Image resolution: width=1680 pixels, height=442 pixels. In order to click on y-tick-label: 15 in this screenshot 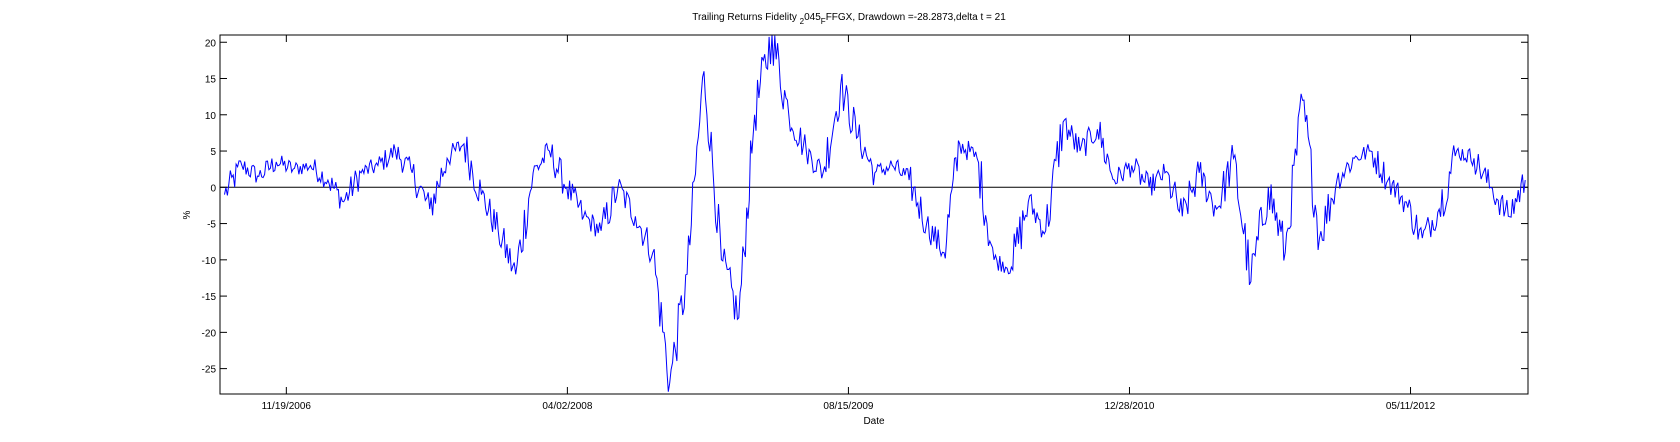, I will do `click(211, 80)`.